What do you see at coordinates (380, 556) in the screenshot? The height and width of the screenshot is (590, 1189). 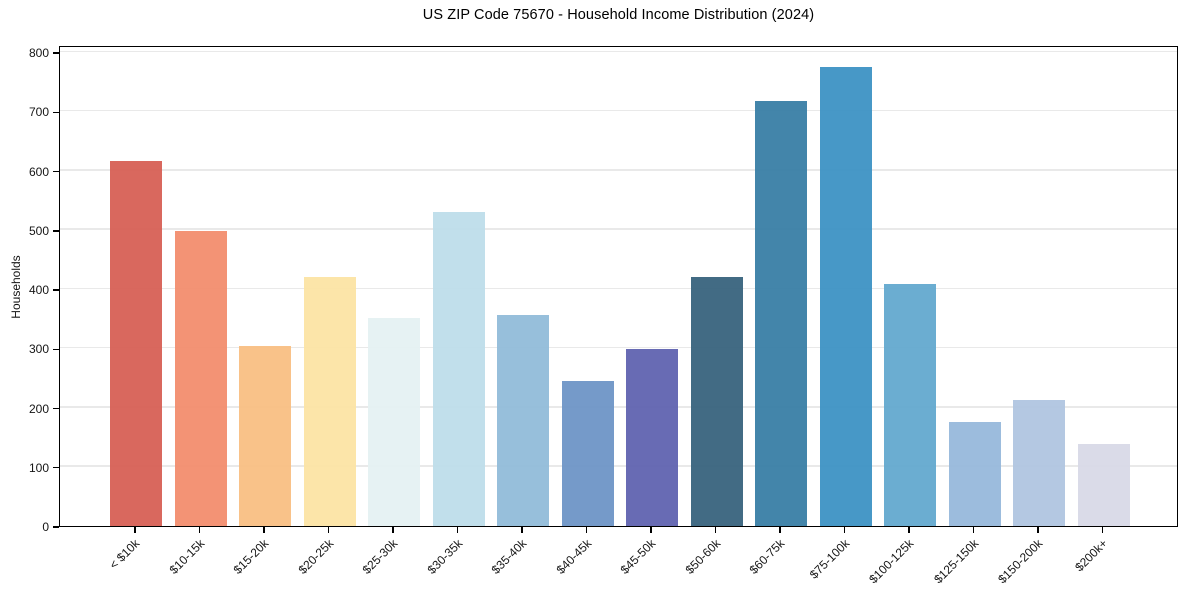 I see `x-tick-label-5: $25-30k` at bounding box center [380, 556].